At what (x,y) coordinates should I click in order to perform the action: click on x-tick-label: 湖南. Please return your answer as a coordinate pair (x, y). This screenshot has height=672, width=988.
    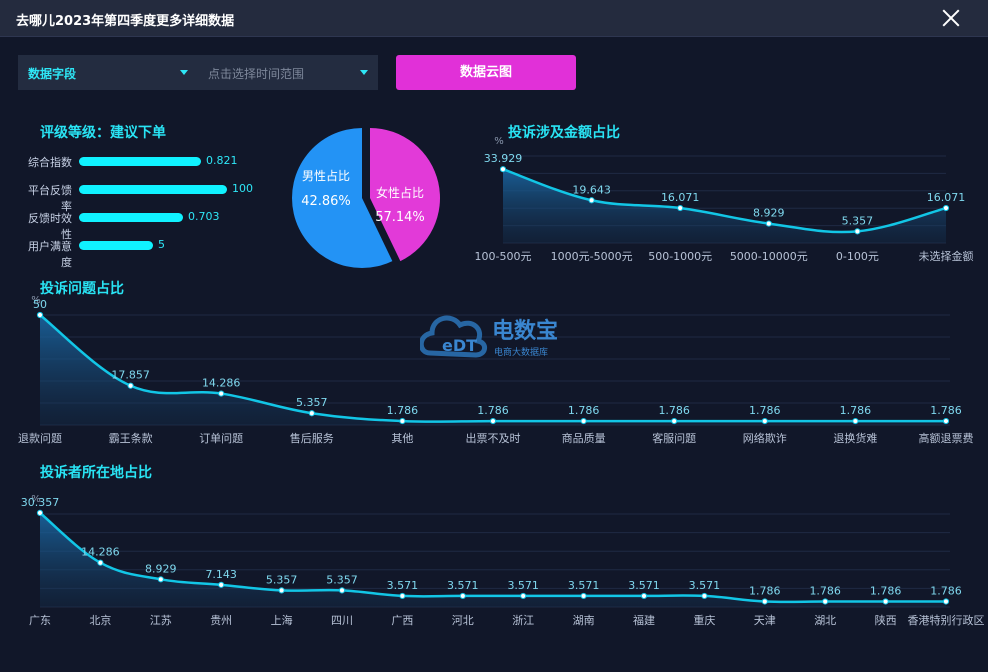
    Looking at the image, I should click on (584, 620).